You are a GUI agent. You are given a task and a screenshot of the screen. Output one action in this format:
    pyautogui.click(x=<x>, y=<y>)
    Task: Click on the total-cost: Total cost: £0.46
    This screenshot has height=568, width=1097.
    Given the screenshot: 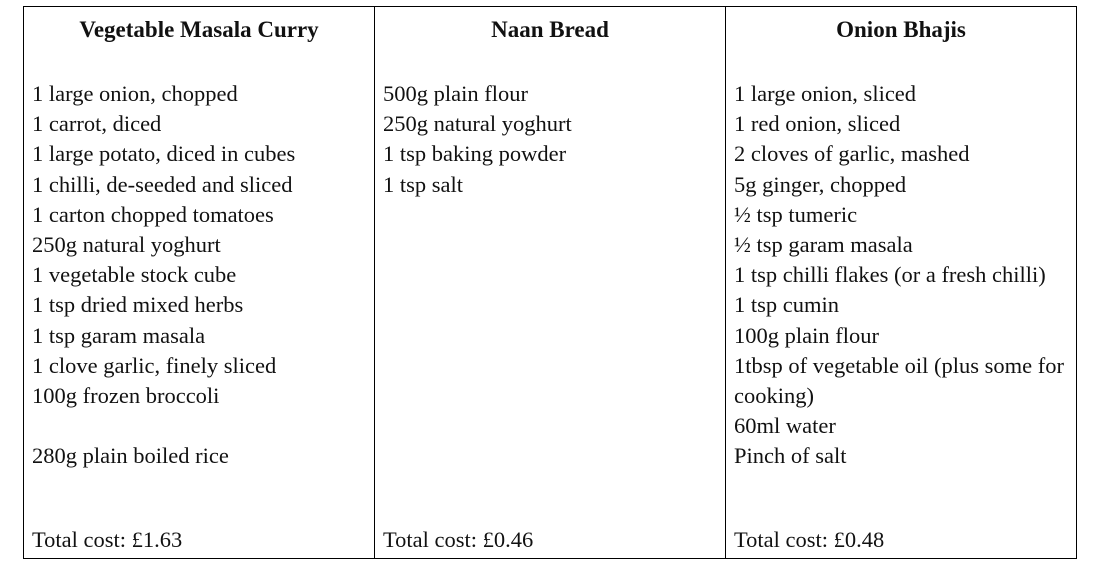 What is the action you would take?
    pyautogui.click(x=458, y=539)
    